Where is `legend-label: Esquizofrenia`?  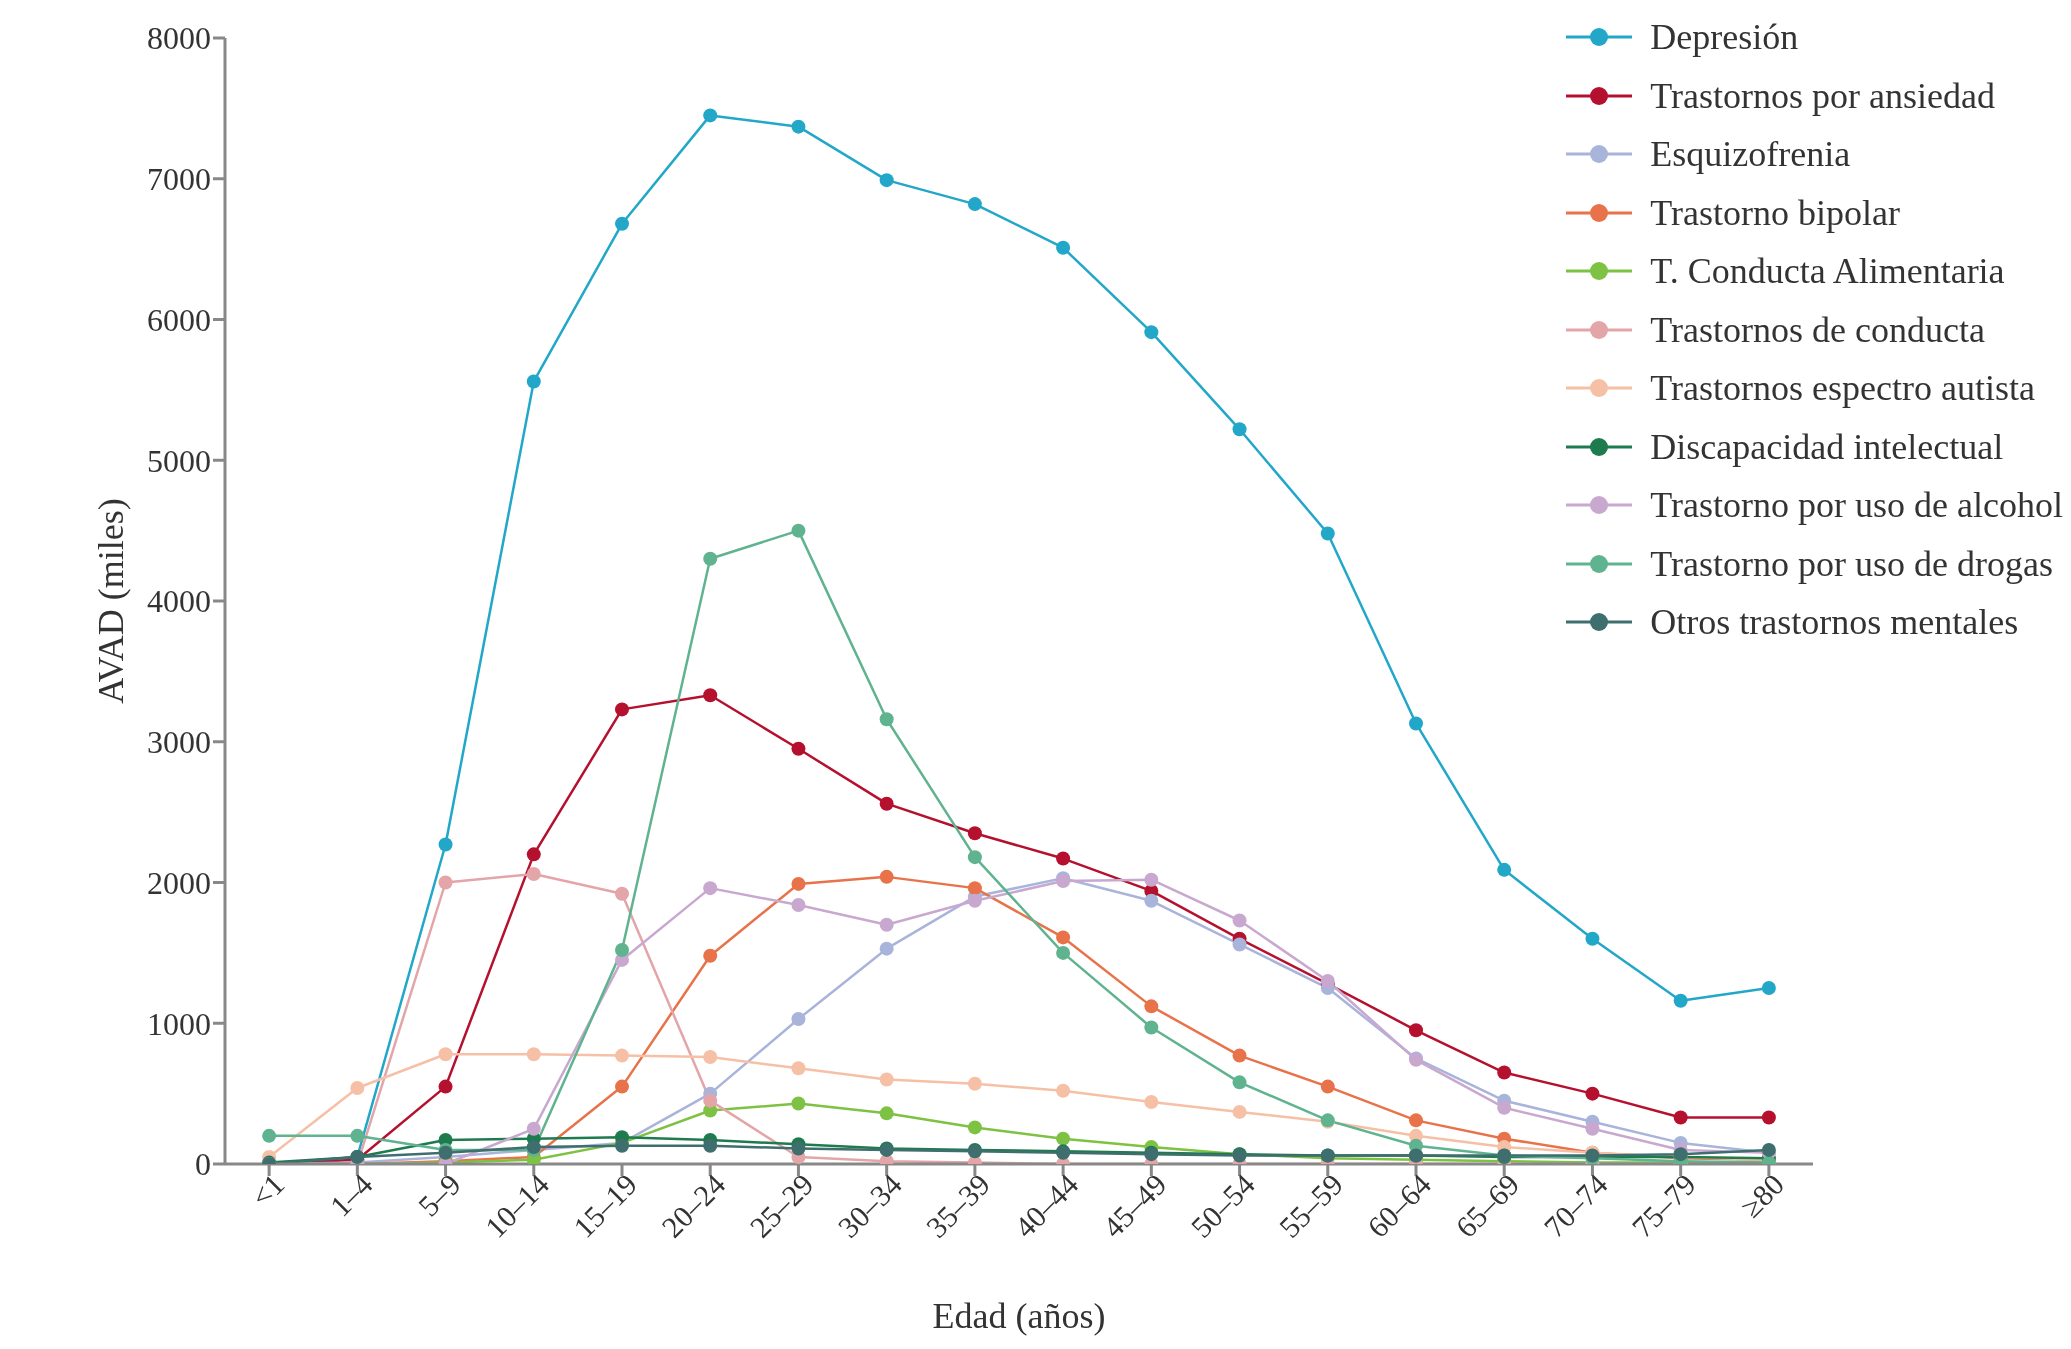
legend-label: Esquizofrenia is located at coordinates (1750, 154).